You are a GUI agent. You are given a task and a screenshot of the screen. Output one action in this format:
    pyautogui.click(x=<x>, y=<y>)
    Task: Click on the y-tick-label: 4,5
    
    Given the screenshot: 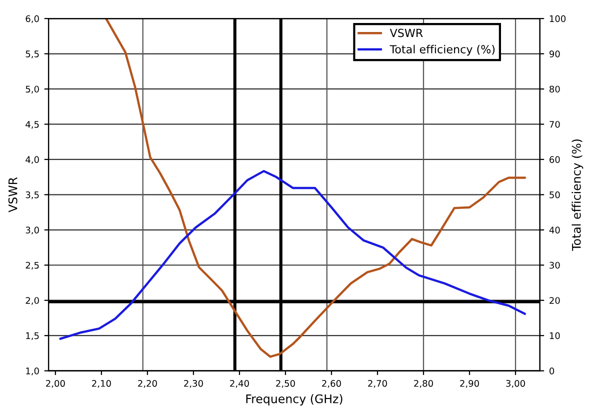 What is the action you would take?
    pyautogui.click(x=32, y=125)
    